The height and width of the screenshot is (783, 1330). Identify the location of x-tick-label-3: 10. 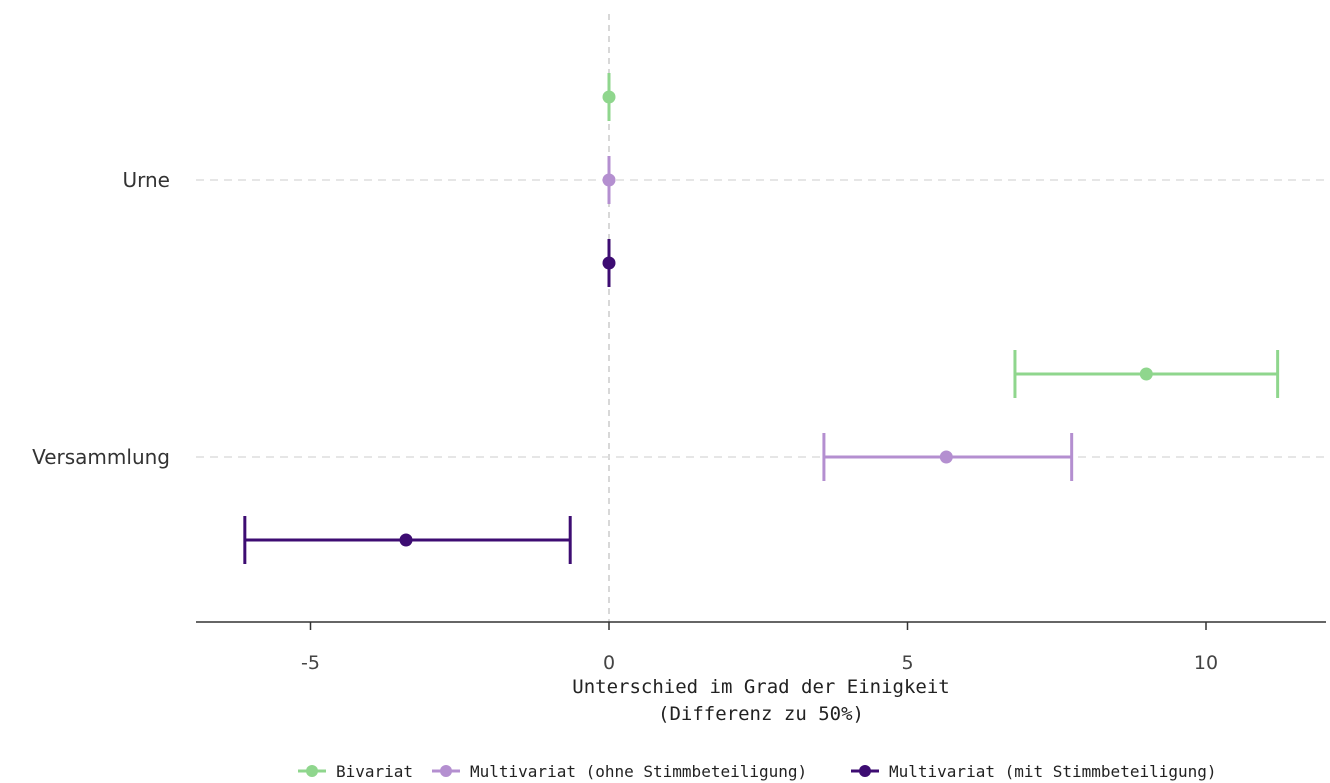
(1206, 663).